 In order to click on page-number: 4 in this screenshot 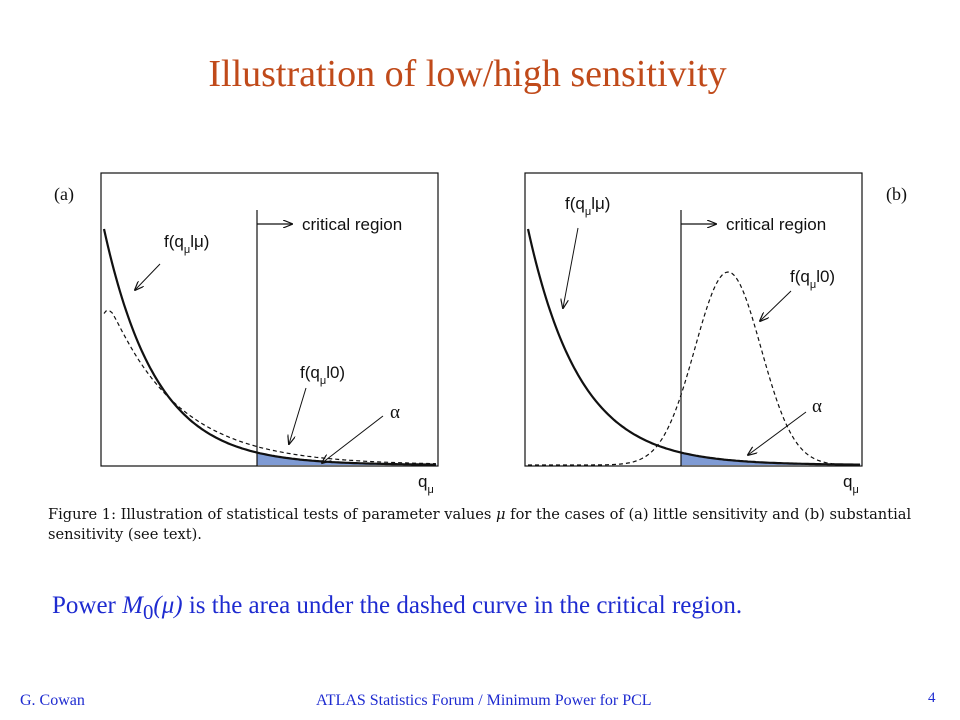, I will do `click(932, 698)`.